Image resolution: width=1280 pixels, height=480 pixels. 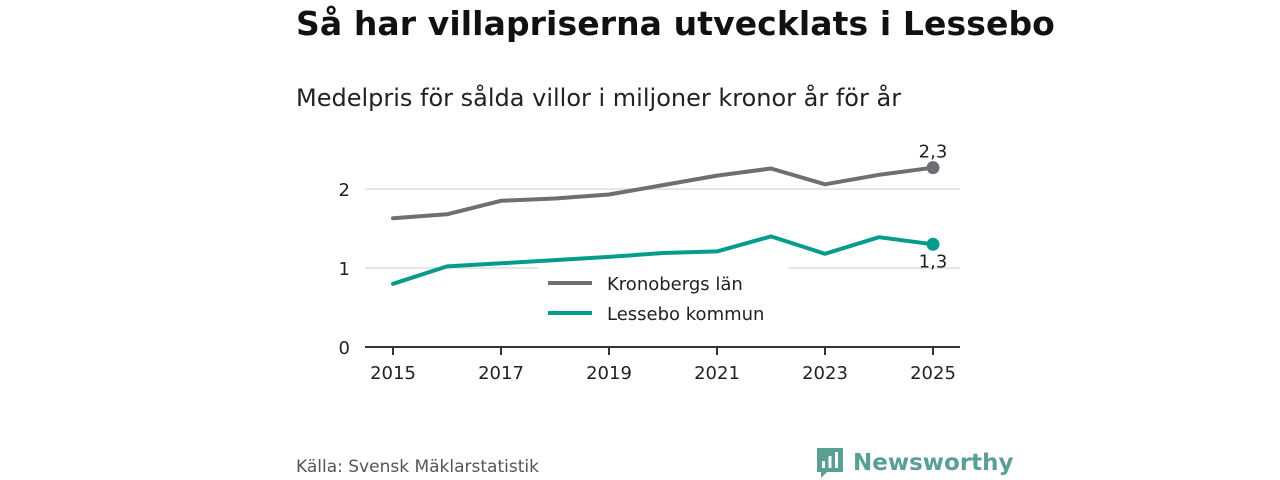 What do you see at coordinates (685, 314) in the screenshot?
I see `legend-label: Lessebo kommun` at bounding box center [685, 314].